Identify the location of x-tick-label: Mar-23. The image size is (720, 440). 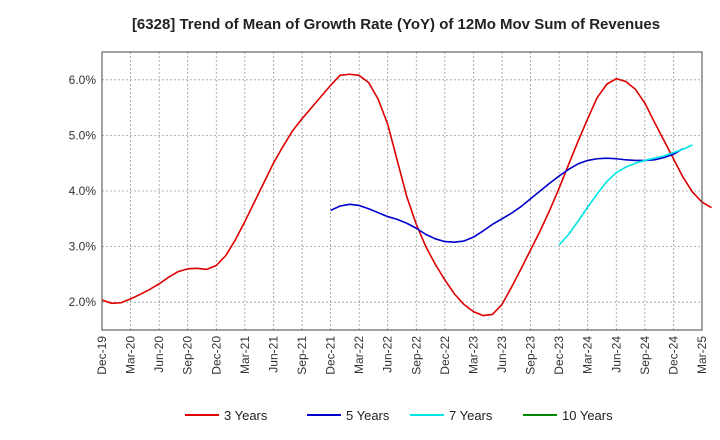
(473, 355).